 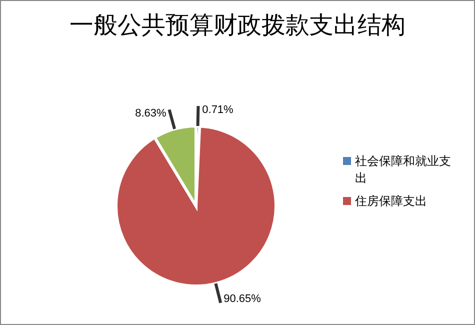 I want to click on legend-label: 住房保障支出, so click(x=391, y=201).